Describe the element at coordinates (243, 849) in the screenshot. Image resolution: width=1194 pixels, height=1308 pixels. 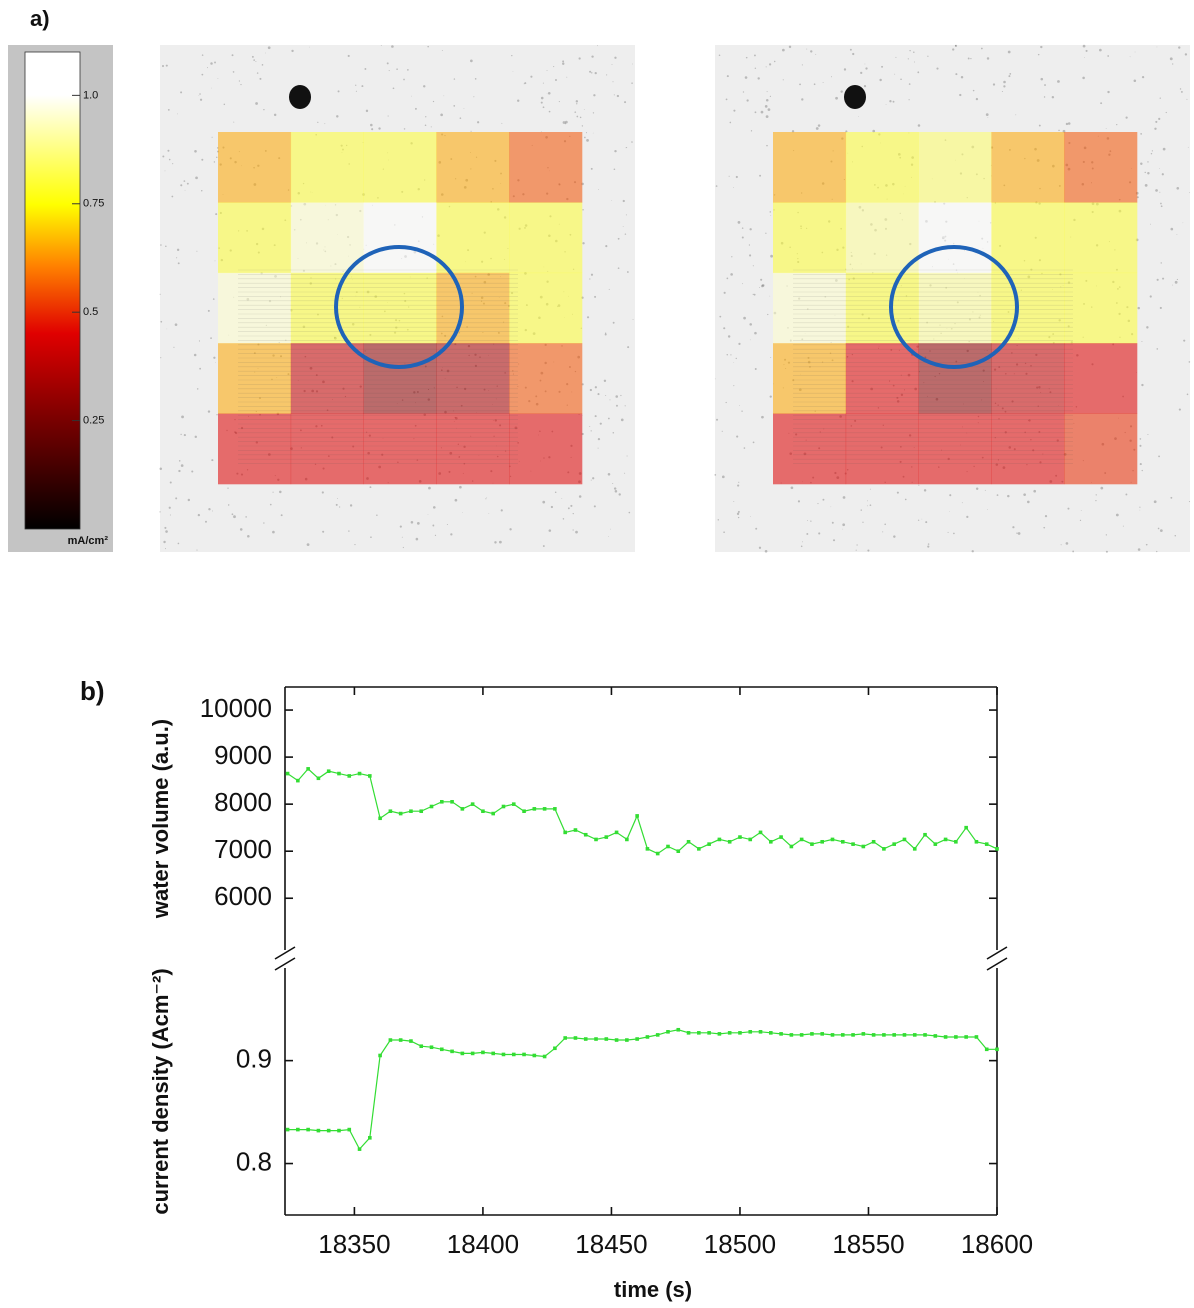
I see `y-tick-label: 7000` at that location.